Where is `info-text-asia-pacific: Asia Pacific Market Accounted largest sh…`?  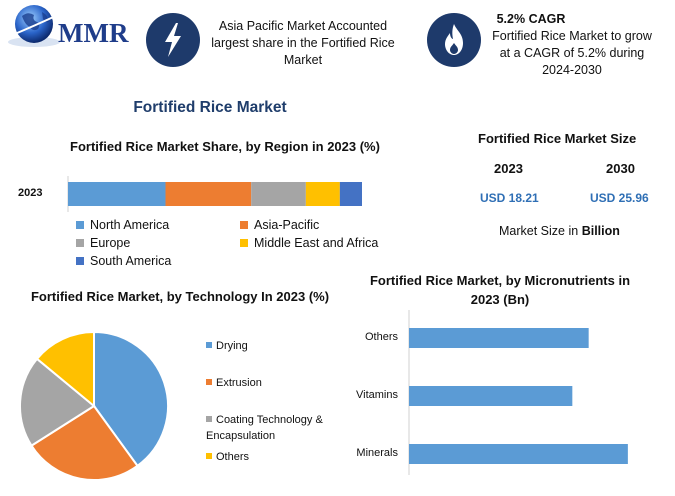
info-text-asia-pacific: Asia Pacific Market Accounted largest sh… is located at coordinates (303, 43).